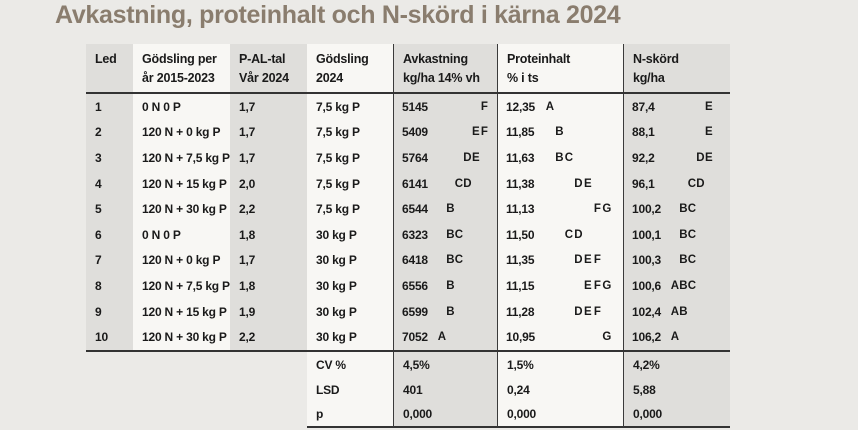 The width and height of the screenshot is (858, 430). I want to click on significance-letters: A, so click(578, 107).